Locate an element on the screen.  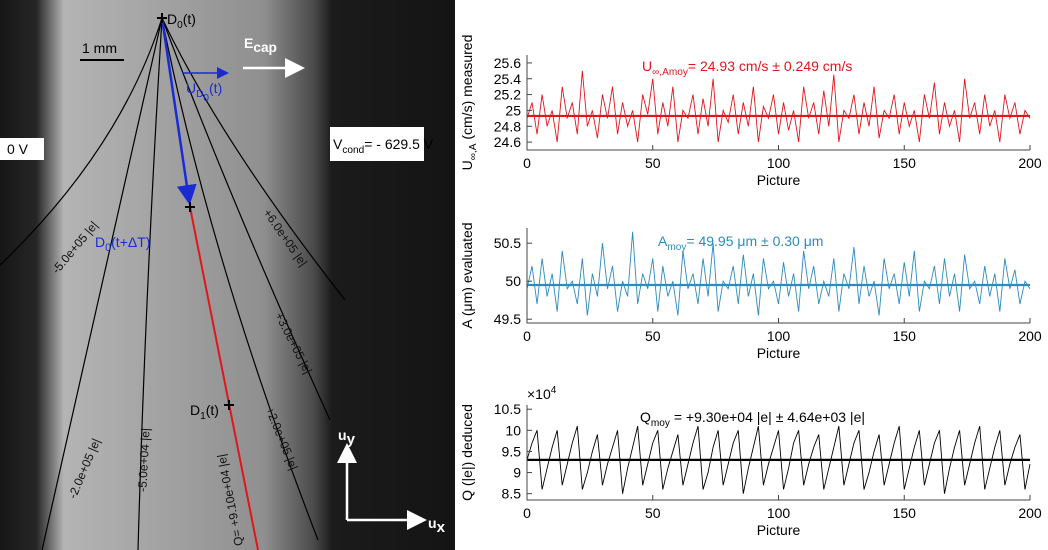
y-tick-label: 25.4 is located at coordinates (507, 79).